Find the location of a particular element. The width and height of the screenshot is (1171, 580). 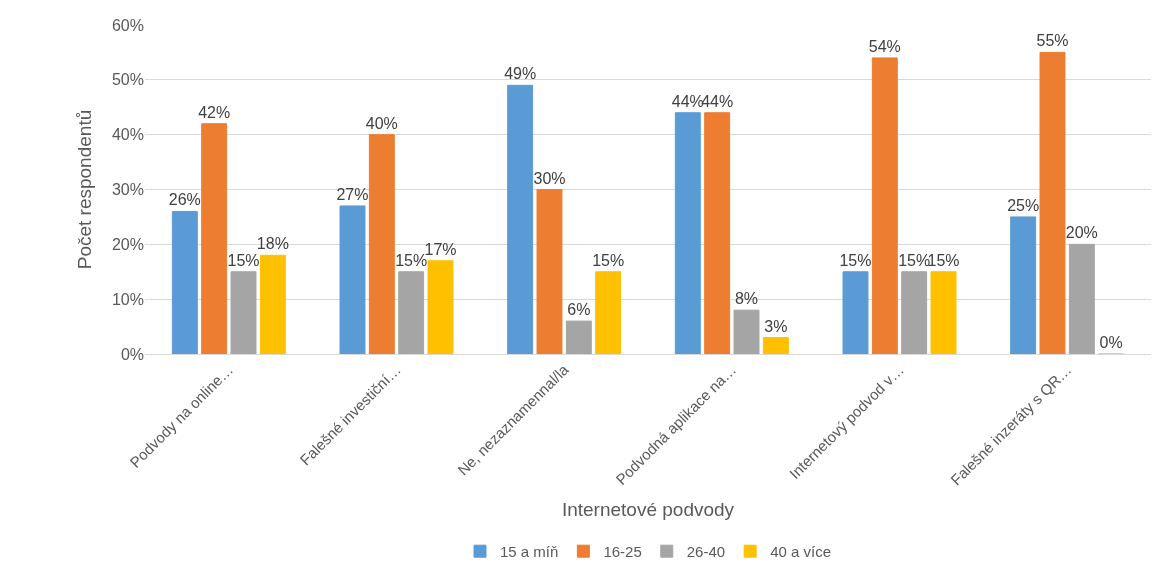

legend-label: 40 a více is located at coordinates (800, 552).